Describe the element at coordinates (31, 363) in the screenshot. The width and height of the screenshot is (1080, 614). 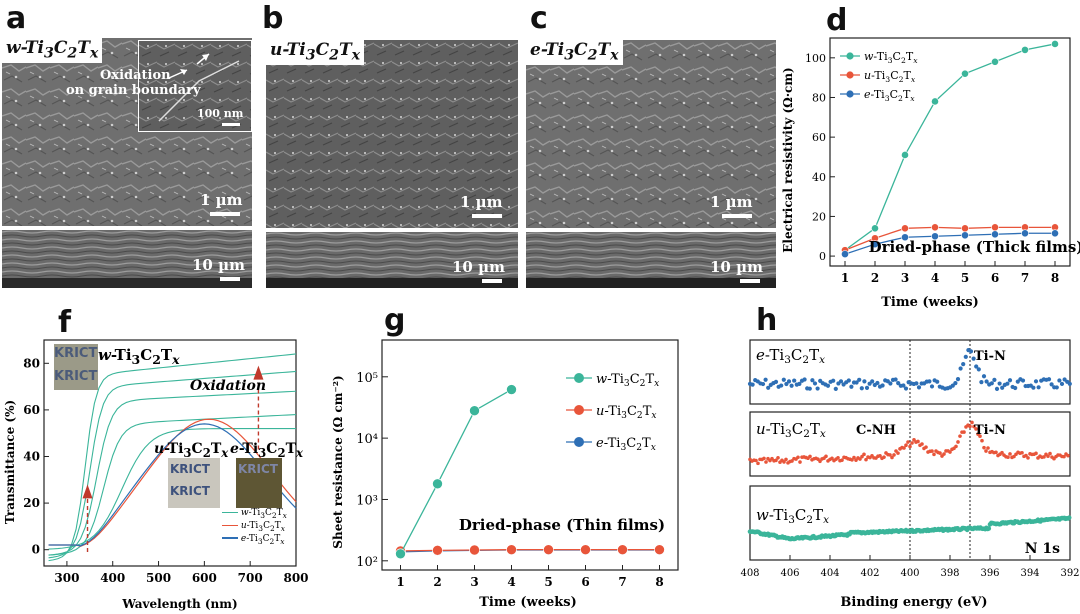
I see `chart-f-ytick-label: 80` at that location.